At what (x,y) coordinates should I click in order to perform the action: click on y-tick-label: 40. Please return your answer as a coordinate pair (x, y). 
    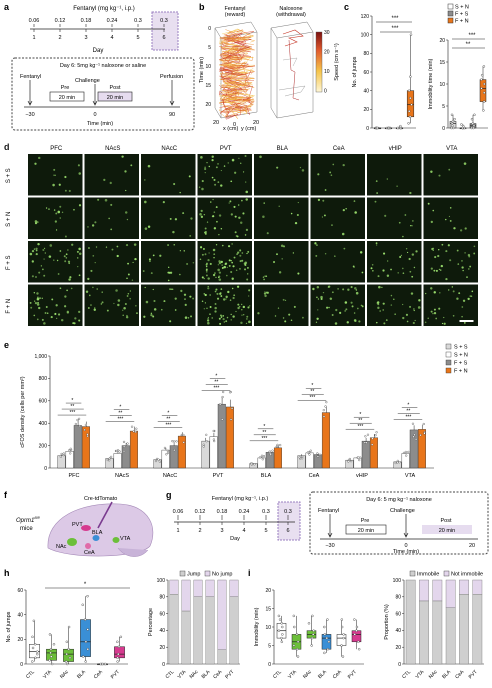
    Looking at the image, I should click on (366, 91).